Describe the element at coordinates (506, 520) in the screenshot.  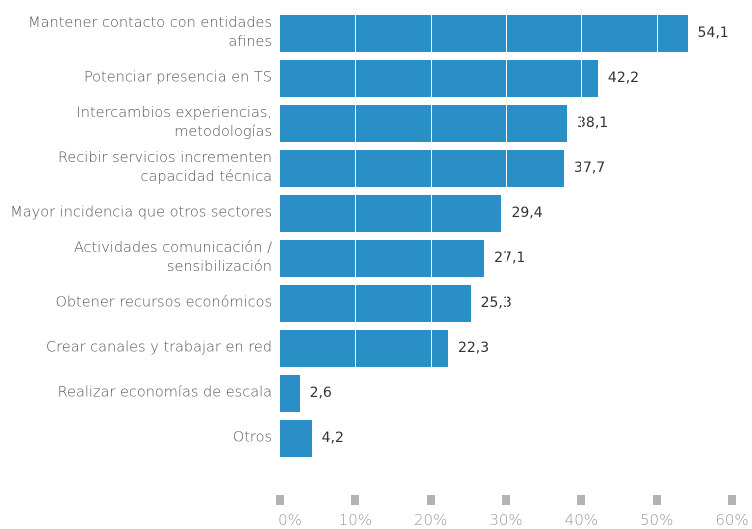
I see `x-tick-label: 30%` at that location.